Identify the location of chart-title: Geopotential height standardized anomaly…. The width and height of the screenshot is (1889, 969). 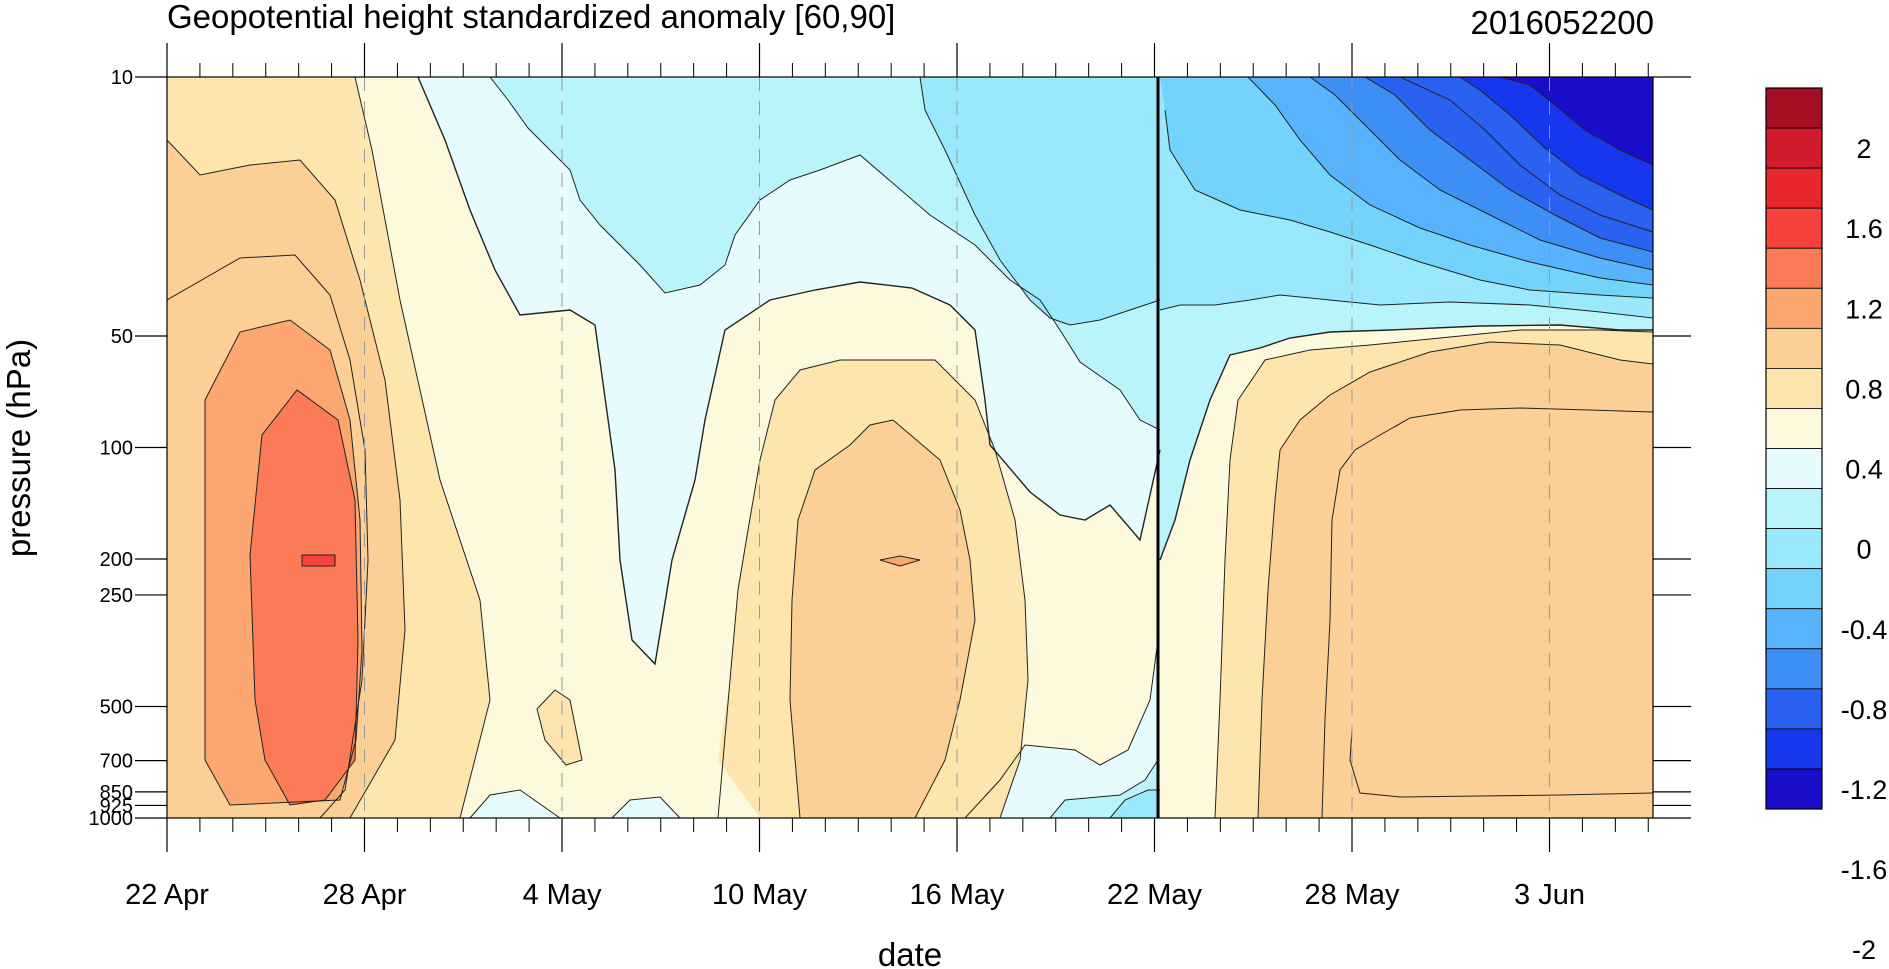
(531, 17).